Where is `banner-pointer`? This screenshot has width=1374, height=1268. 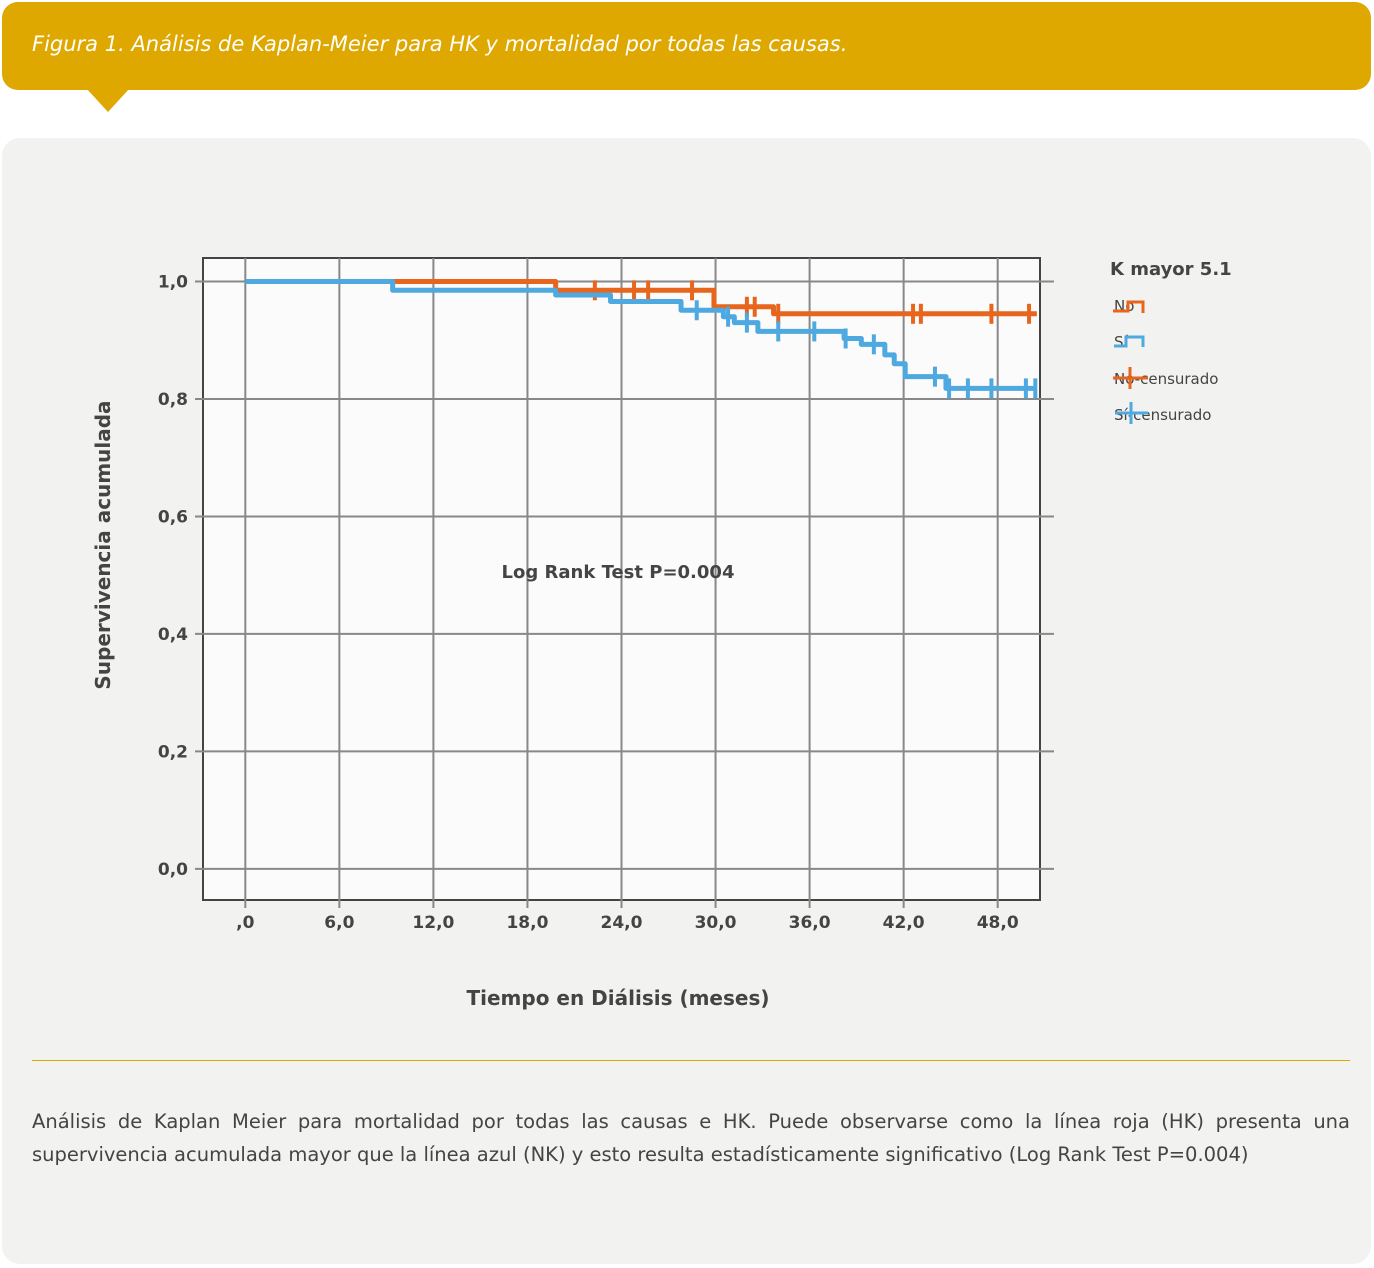 banner-pointer is located at coordinates (108, 100).